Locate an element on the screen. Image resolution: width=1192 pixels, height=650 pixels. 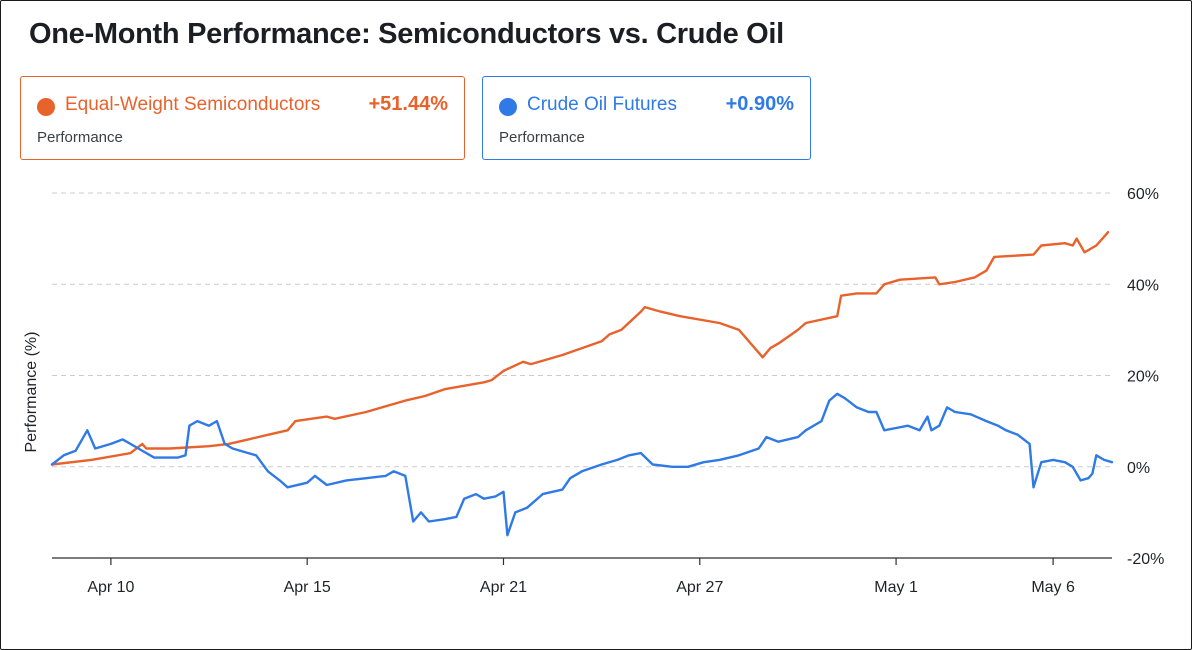
x-tick-label: Apr 10 is located at coordinates (110, 587).